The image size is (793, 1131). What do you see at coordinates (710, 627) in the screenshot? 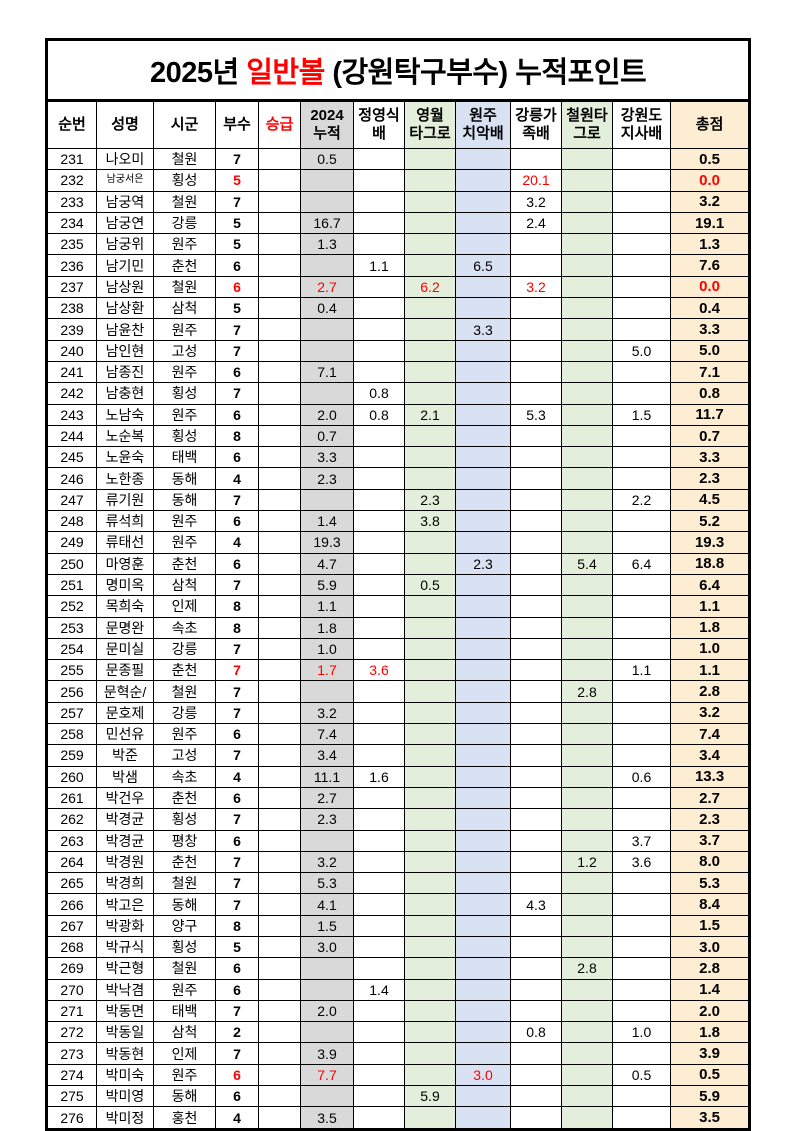
I see `cell-total: 1.8` at bounding box center [710, 627].